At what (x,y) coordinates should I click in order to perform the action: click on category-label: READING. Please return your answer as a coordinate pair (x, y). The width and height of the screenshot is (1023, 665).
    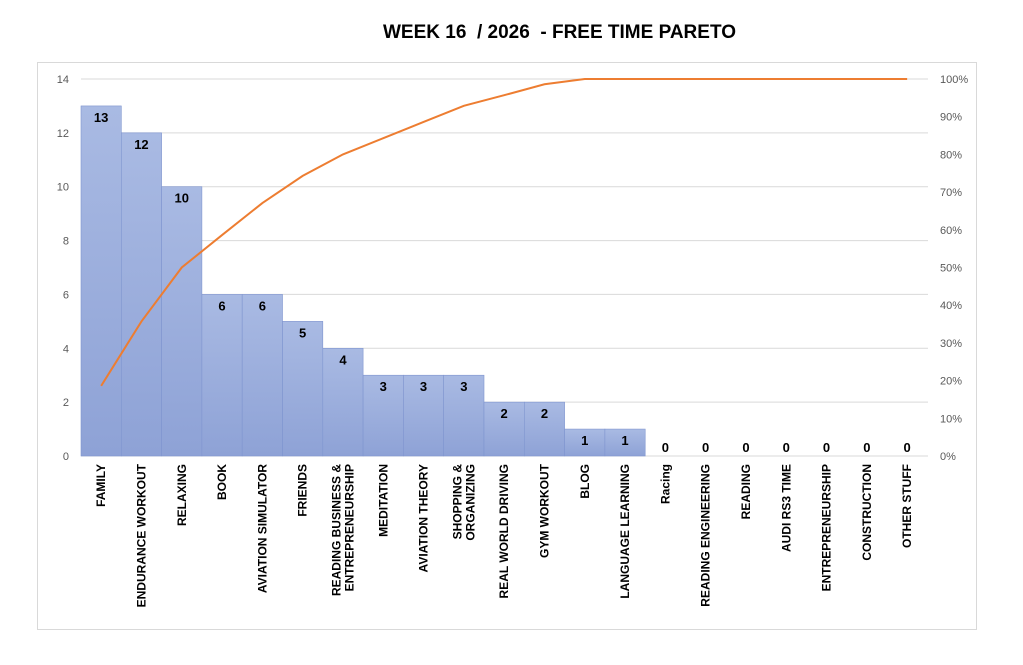
    Looking at the image, I should click on (746, 491).